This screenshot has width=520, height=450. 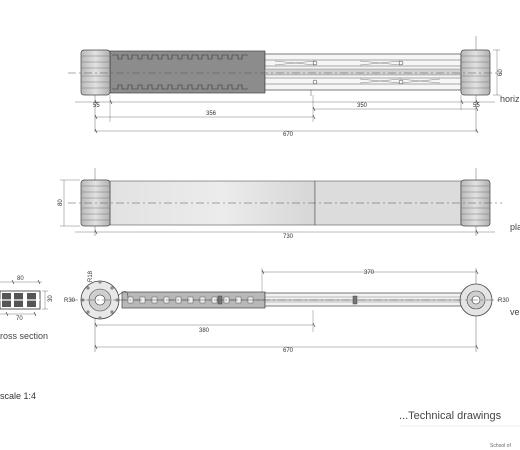 What do you see at coordinates (501, 72) in the screenshot?
I see `dim-60-top: 60` at bounding box center [501, 72].